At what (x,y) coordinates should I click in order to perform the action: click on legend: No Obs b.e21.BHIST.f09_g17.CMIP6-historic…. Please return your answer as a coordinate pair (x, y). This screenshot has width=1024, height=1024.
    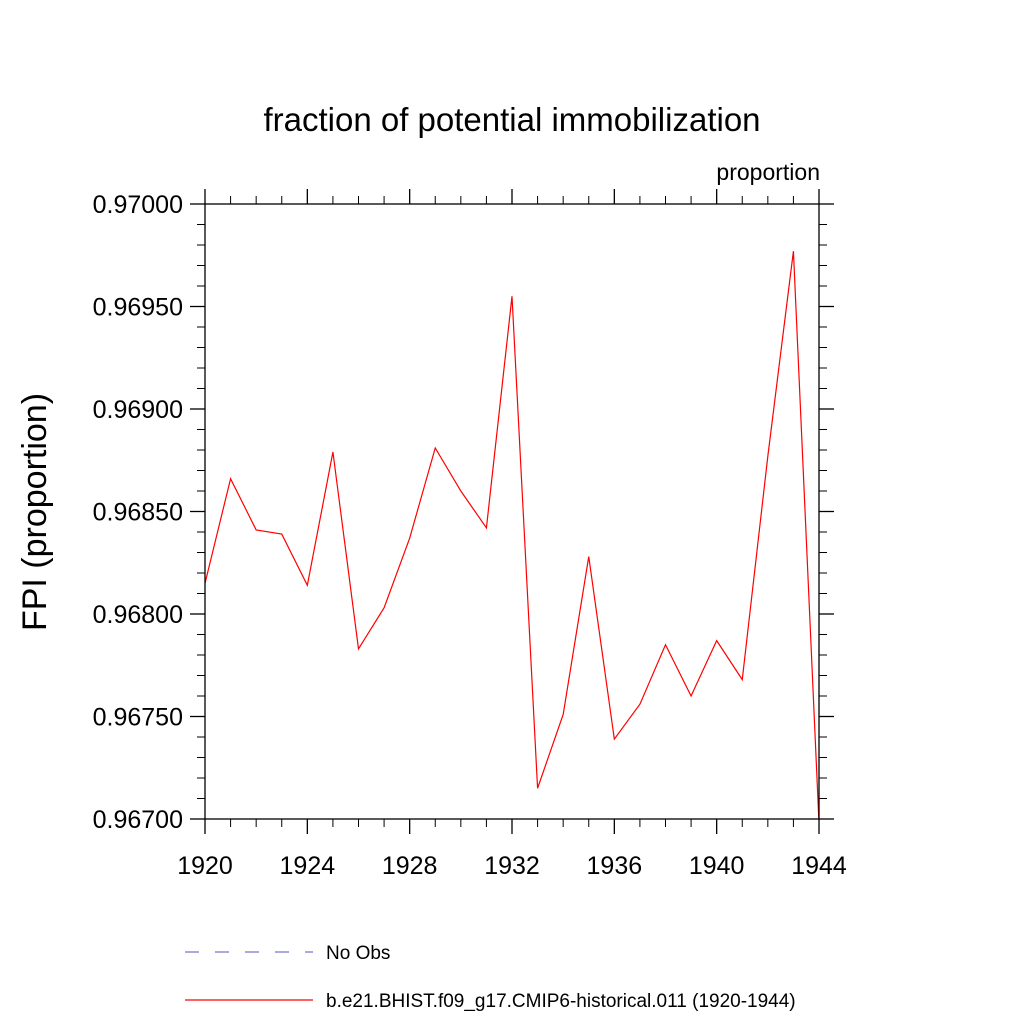
    Looking at the image, I should click on (490, 977).